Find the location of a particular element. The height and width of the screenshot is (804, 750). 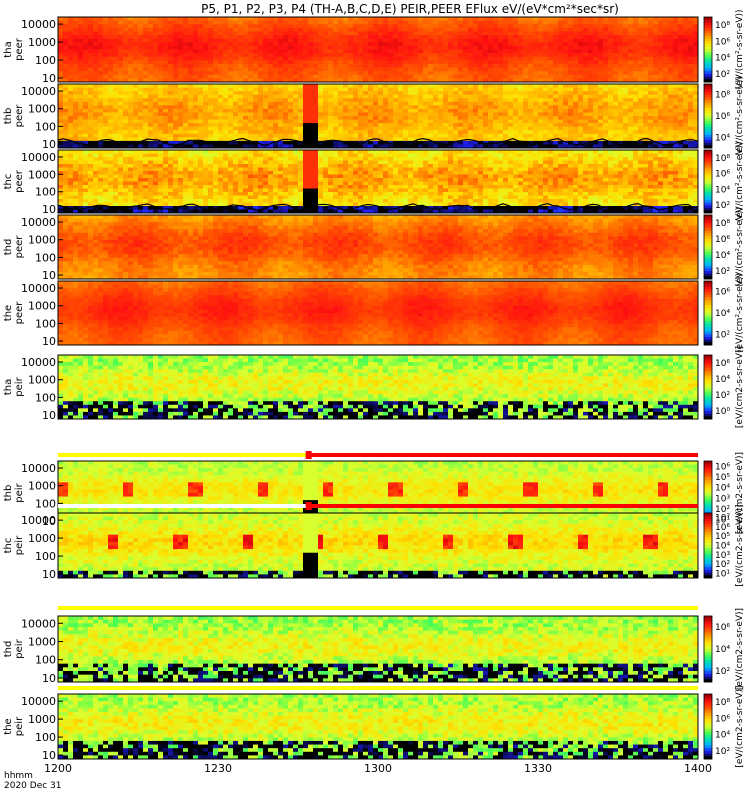

x-tick-label: 1230 is located at coordinates (218, 768).